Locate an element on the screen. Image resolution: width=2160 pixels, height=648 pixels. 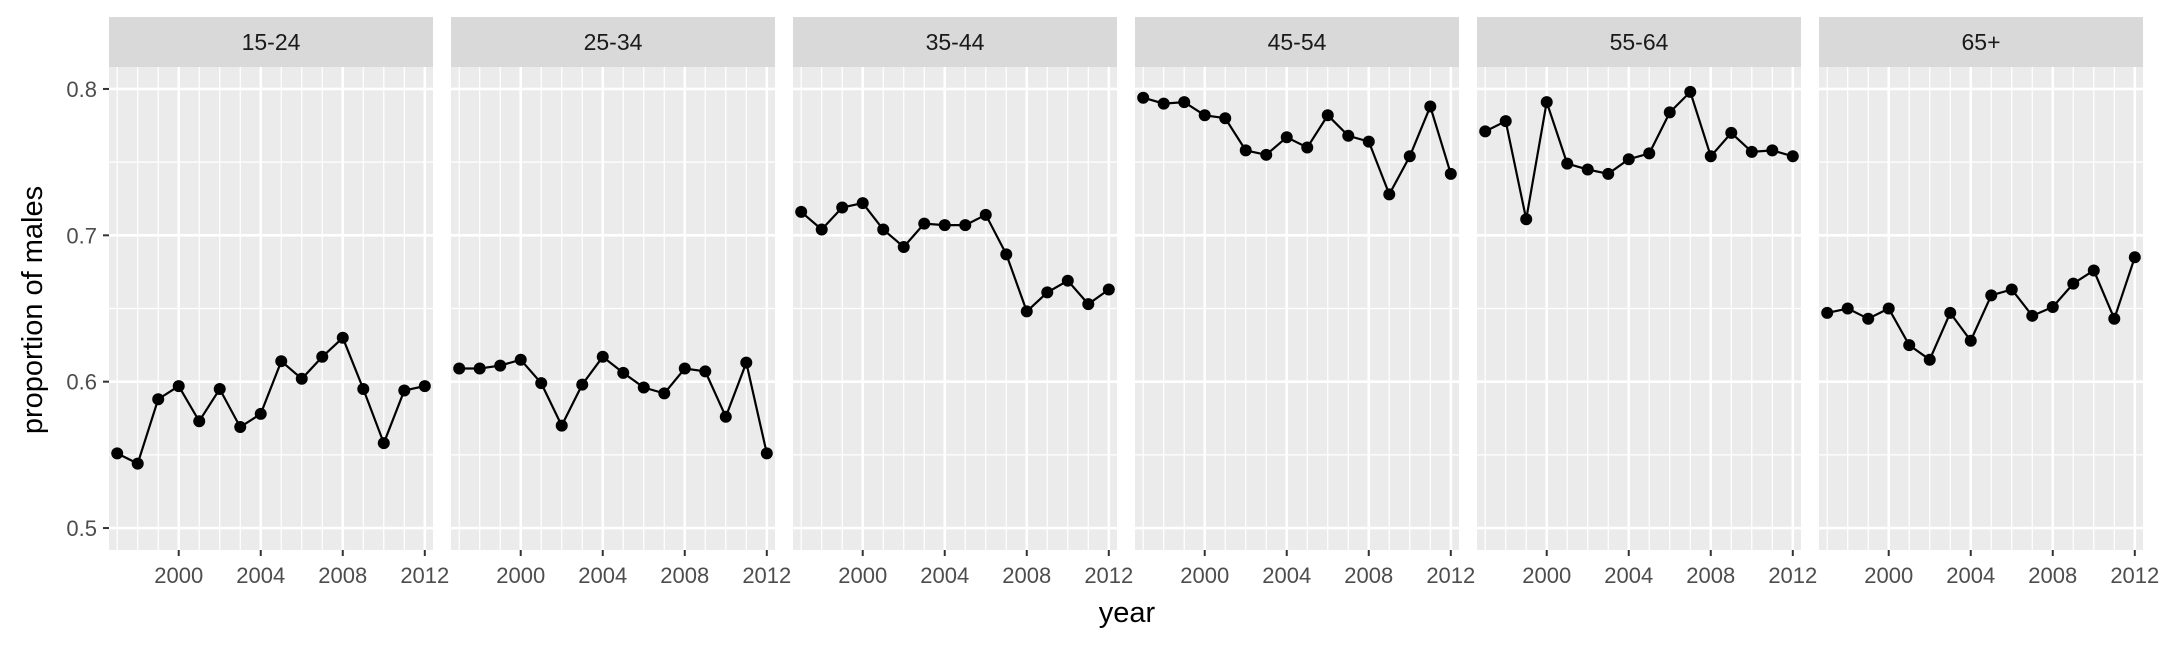
y-axis: 0.5 0.6 0.7 0.8 is located at coordinates (87, 309).